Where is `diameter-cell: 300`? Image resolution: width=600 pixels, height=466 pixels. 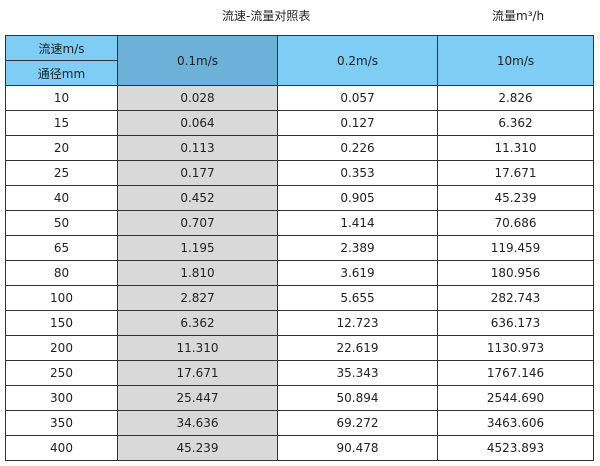 diameter-cell: 300 is located at coordinates (61, 398).